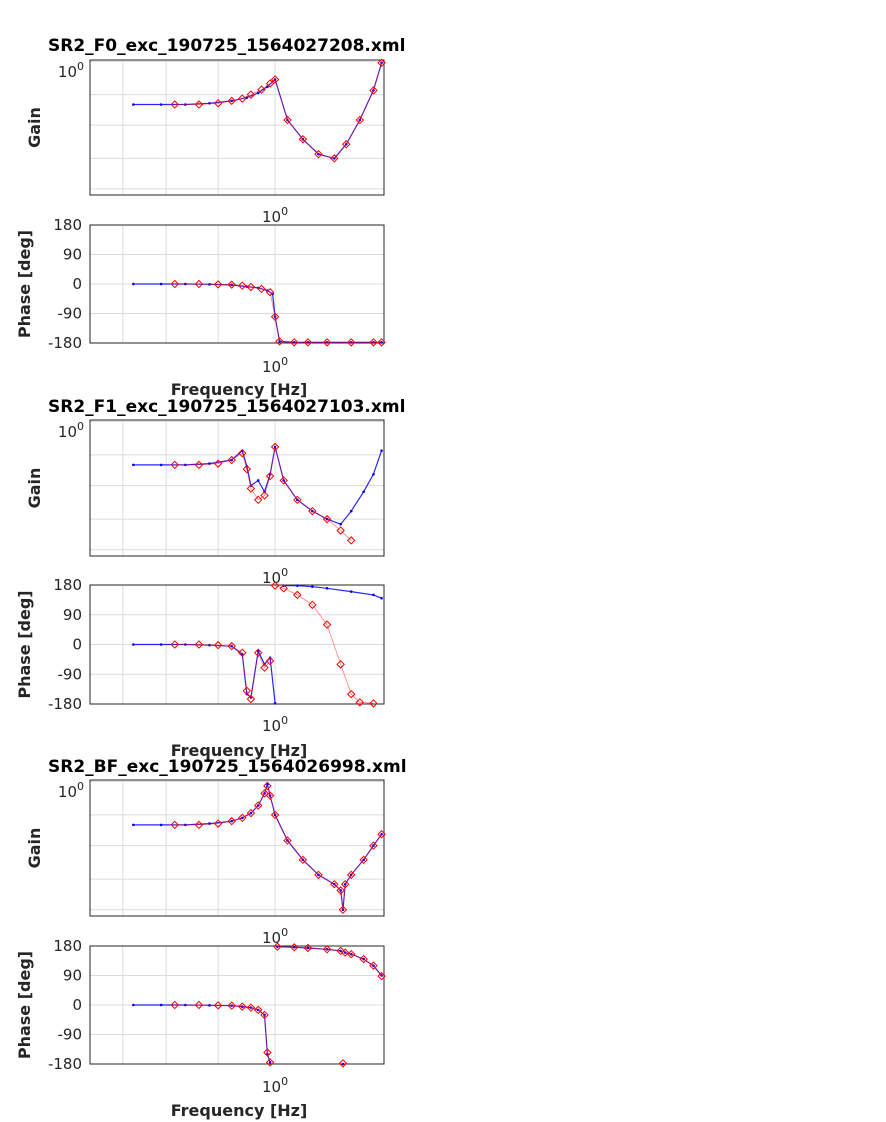  Describe the element at coordinates (67, 225) in the screenshot. I see `phase-ytick-label: 180` at that location.